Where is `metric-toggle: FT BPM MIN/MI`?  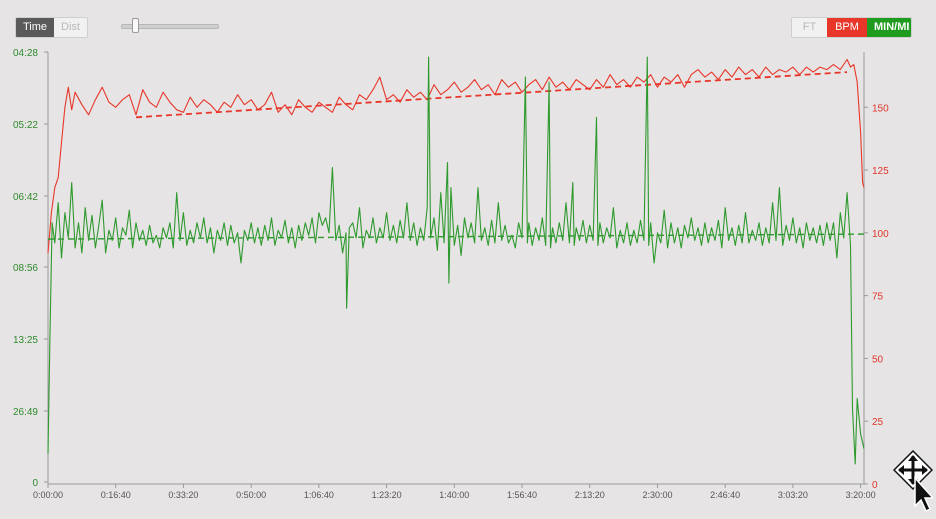
metric-toggle: FT BPM MIN/MI is located at coordinates (851, 27).